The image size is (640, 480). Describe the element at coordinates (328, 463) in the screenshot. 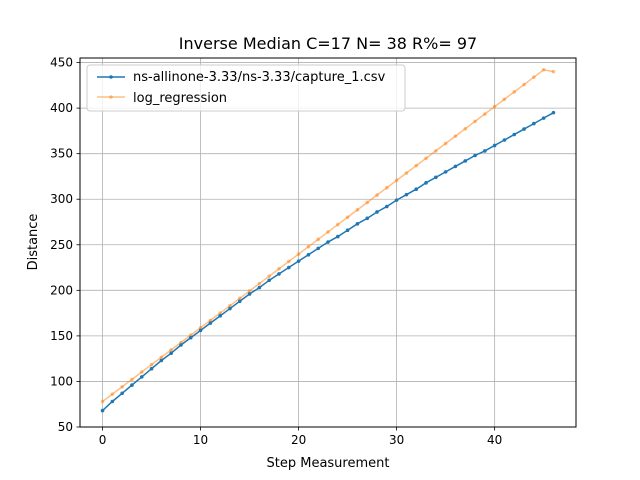

I see `x-axis-label: Step Measurement` at that location.